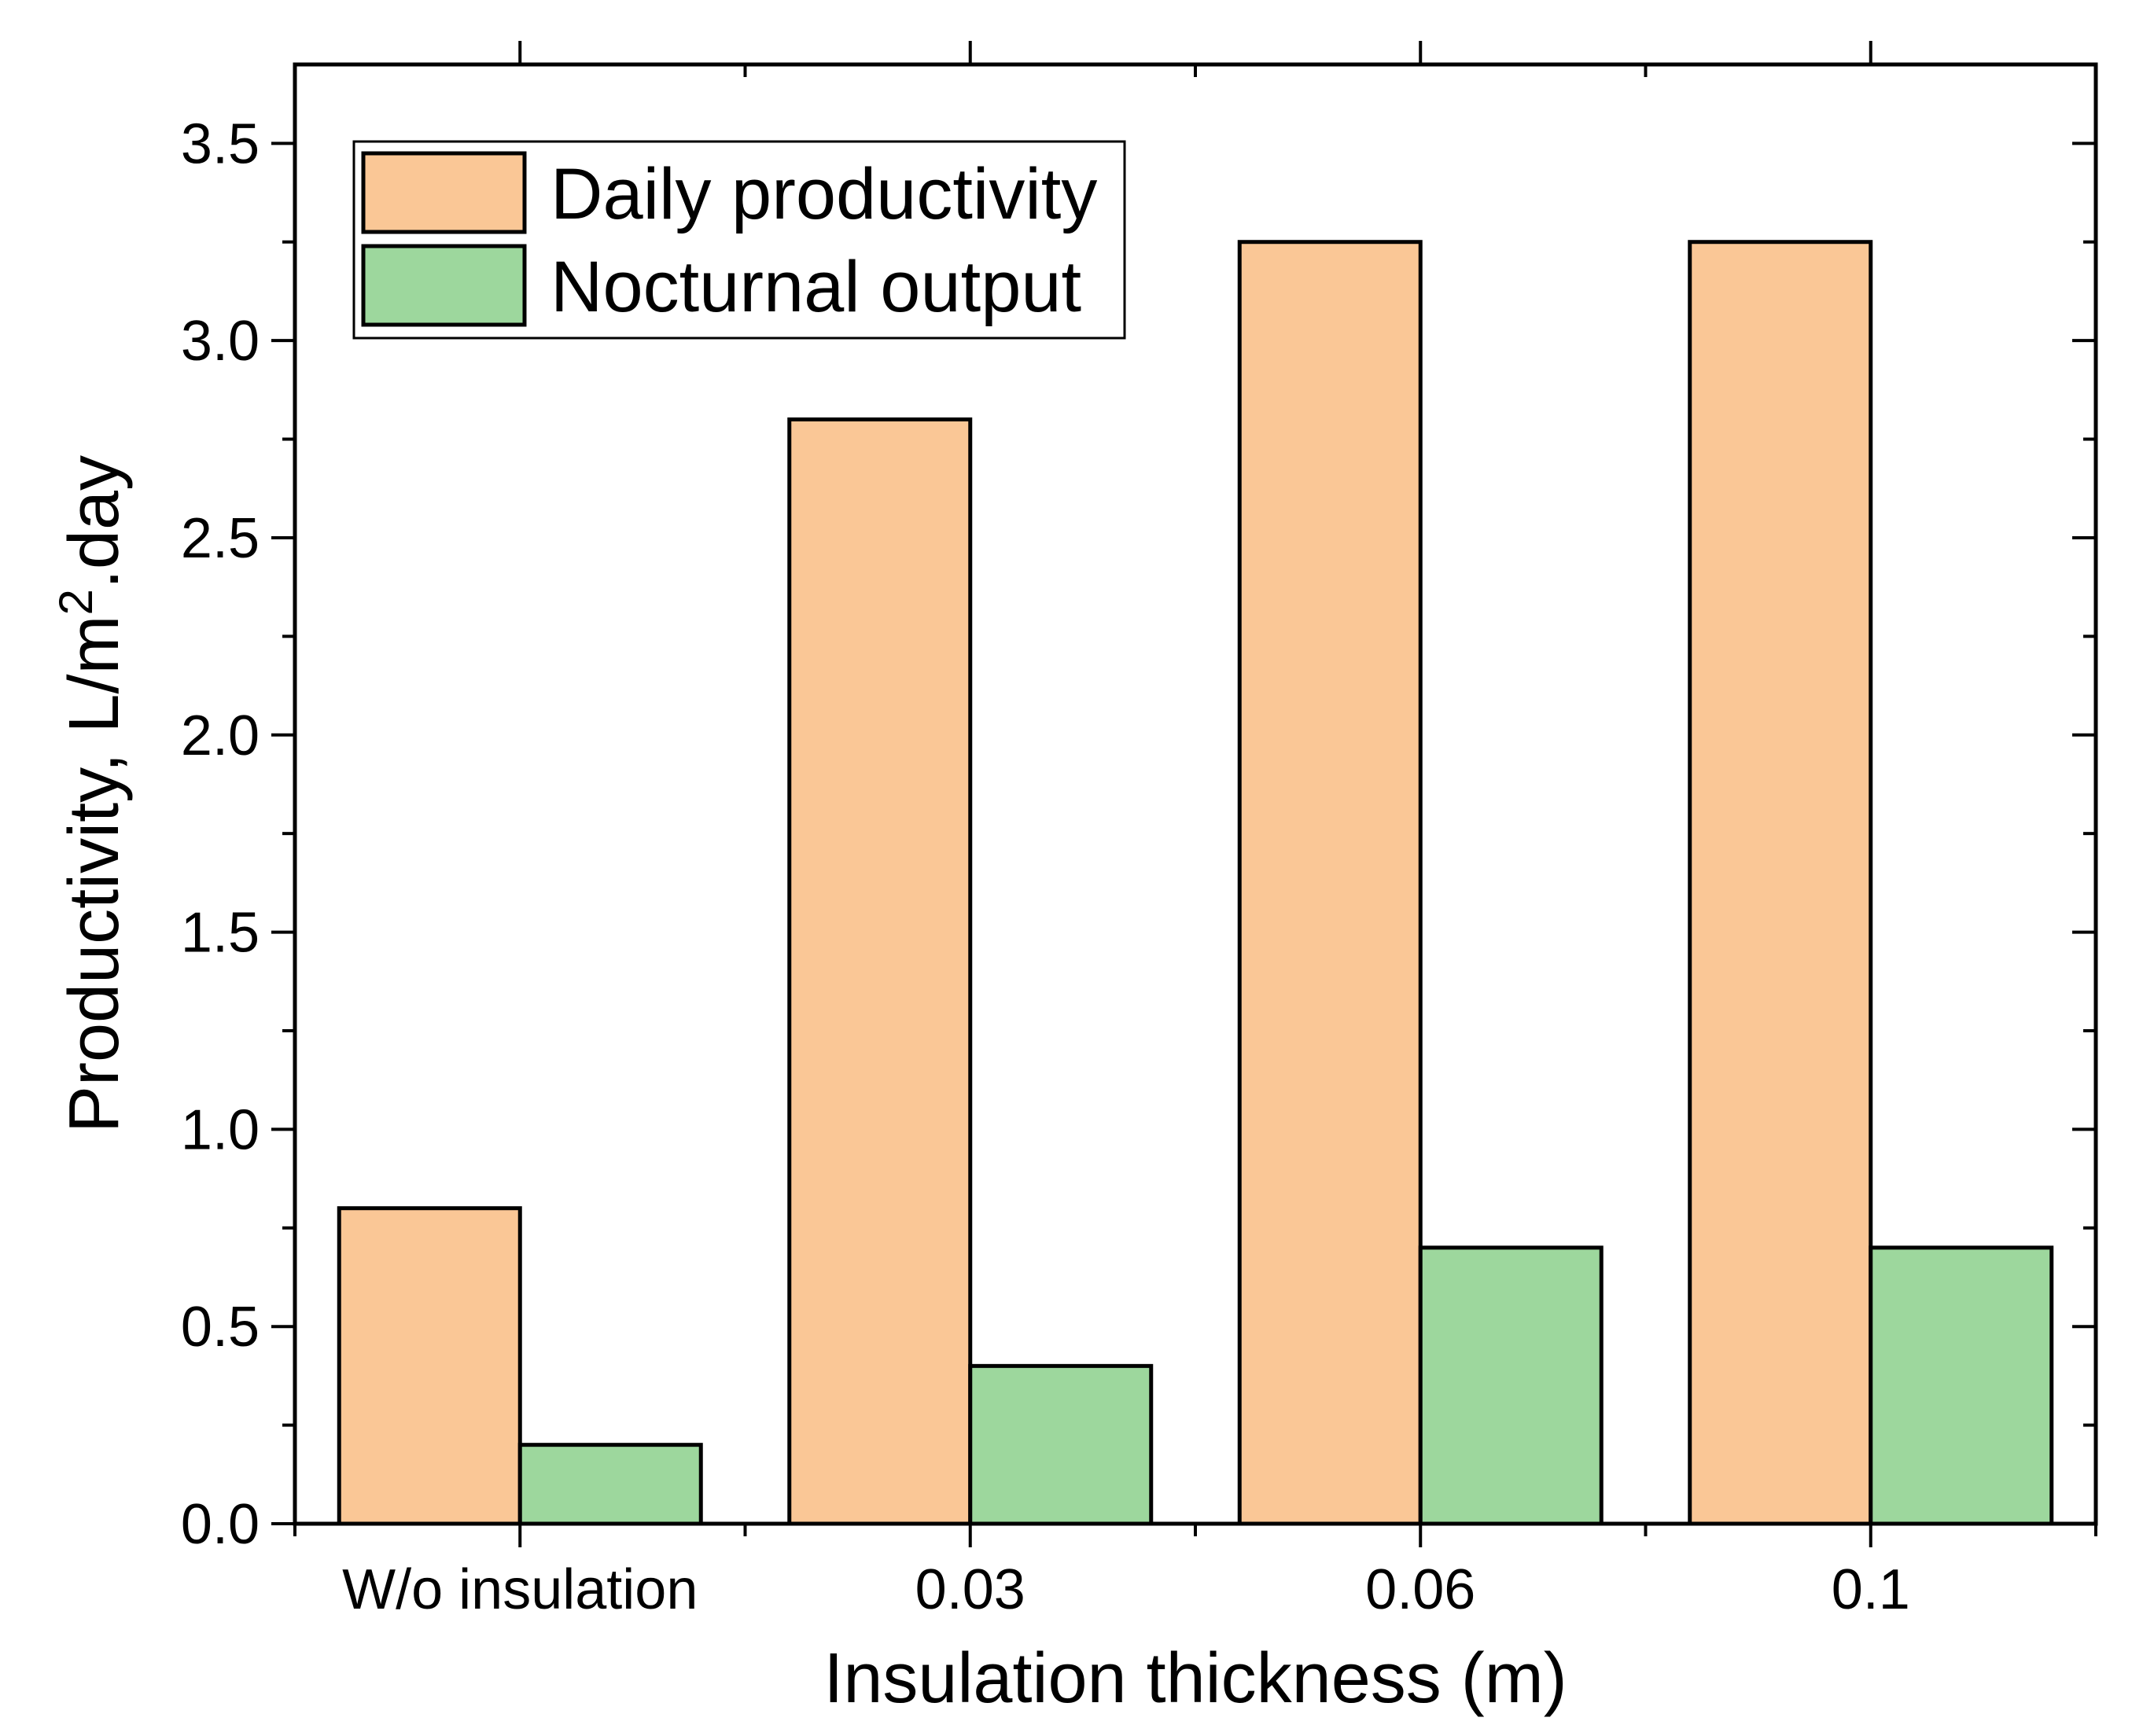 This screenshot has width=2143, height=1736. I want to click on y-axis-title-superscript: 2, so click(76, 602).